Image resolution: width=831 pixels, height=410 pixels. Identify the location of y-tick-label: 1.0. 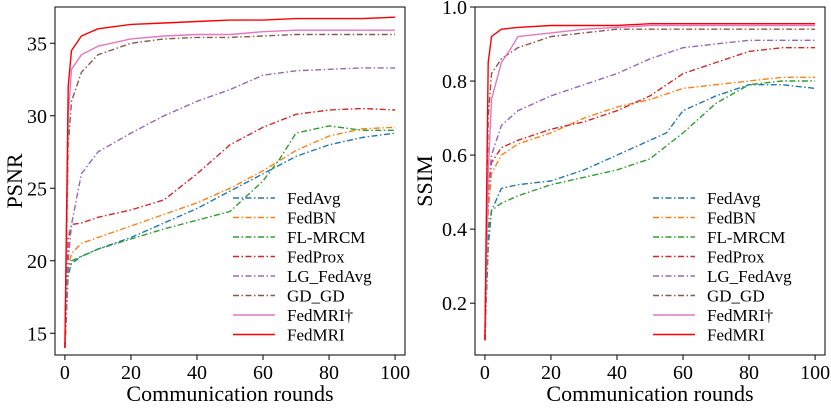
(454, 9).